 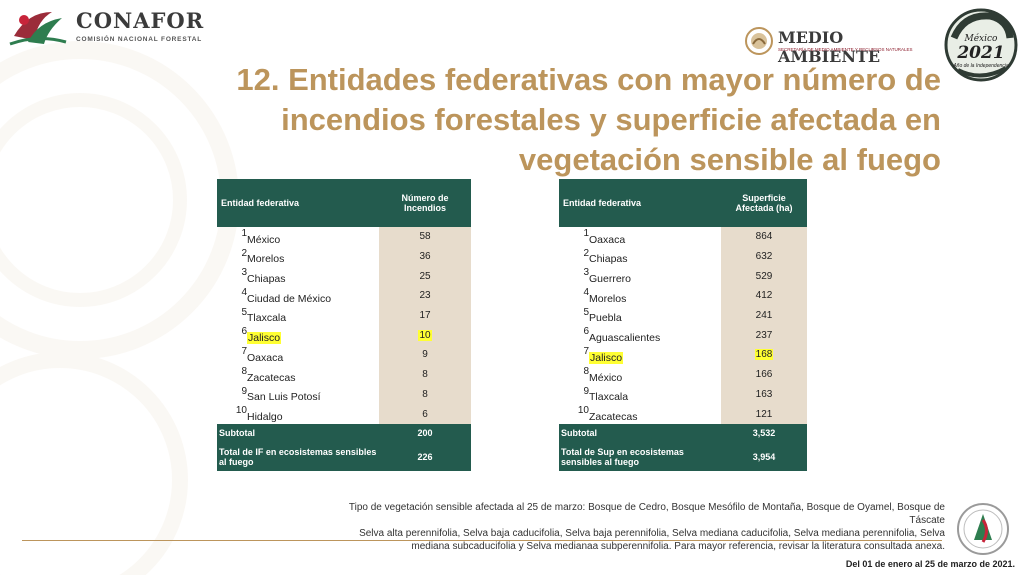 I want to click on fires-value: 17, so click(x=425, y=316).